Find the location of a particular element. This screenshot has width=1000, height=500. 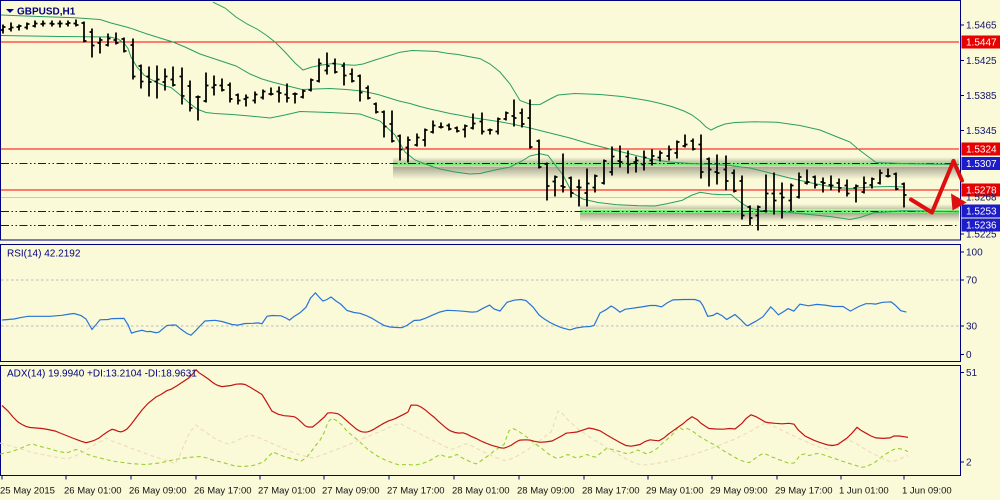

svg-text: 28 May 01:00 is located at coordinates (481, 491).